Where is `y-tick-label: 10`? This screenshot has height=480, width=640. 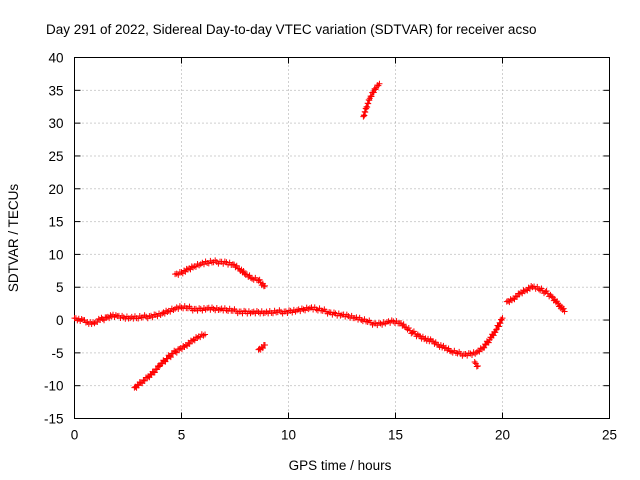
y-tick-label: 10 is located at coordinates (55, 254).